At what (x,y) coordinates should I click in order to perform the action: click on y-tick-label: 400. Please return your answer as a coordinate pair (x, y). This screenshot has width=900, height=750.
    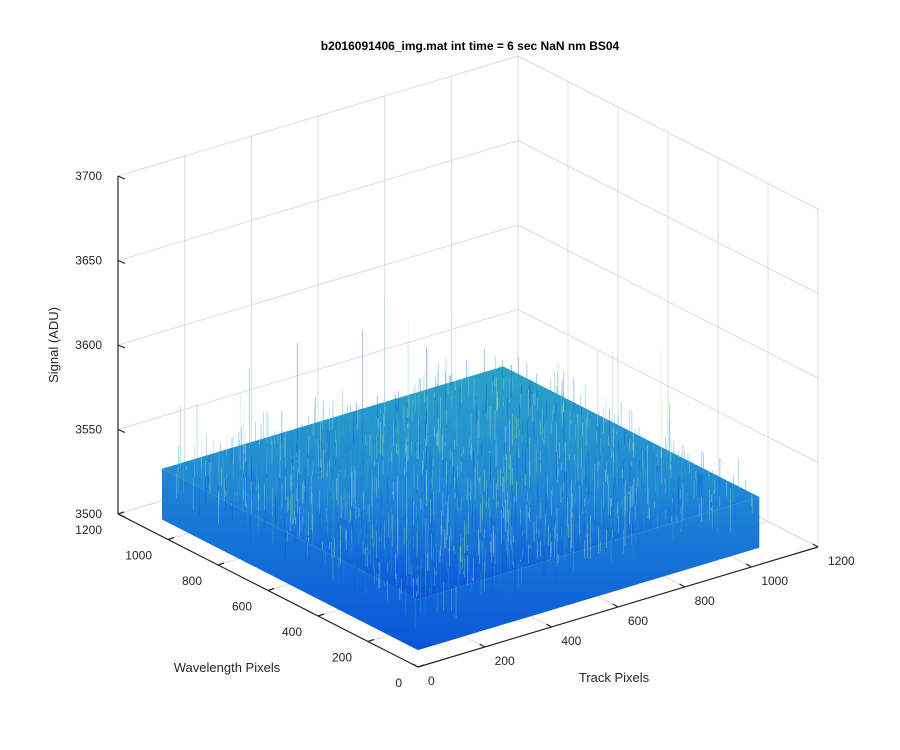
    Looking at the image, I should click on (292, 632).